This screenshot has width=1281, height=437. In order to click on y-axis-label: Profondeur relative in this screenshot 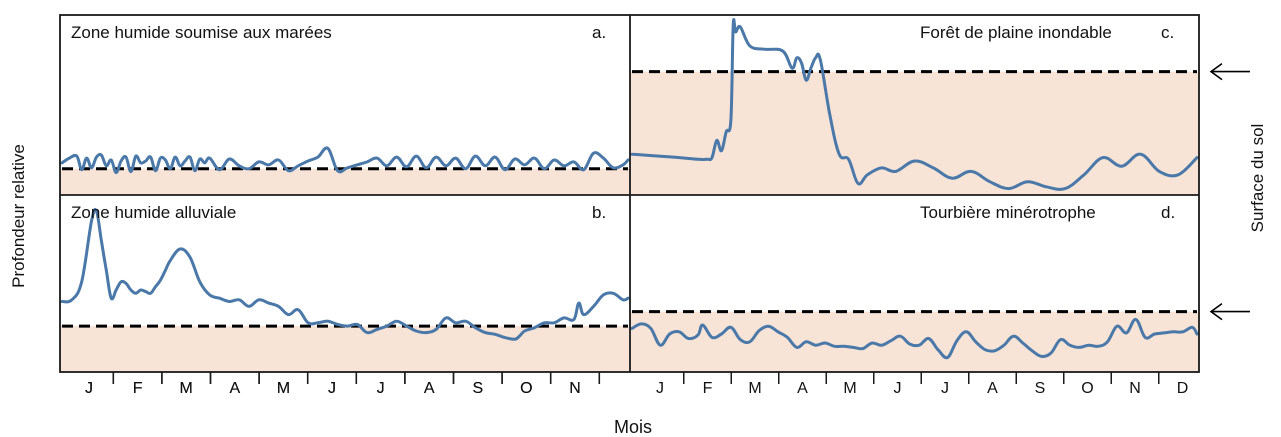, I will do `click(18, 216)`.